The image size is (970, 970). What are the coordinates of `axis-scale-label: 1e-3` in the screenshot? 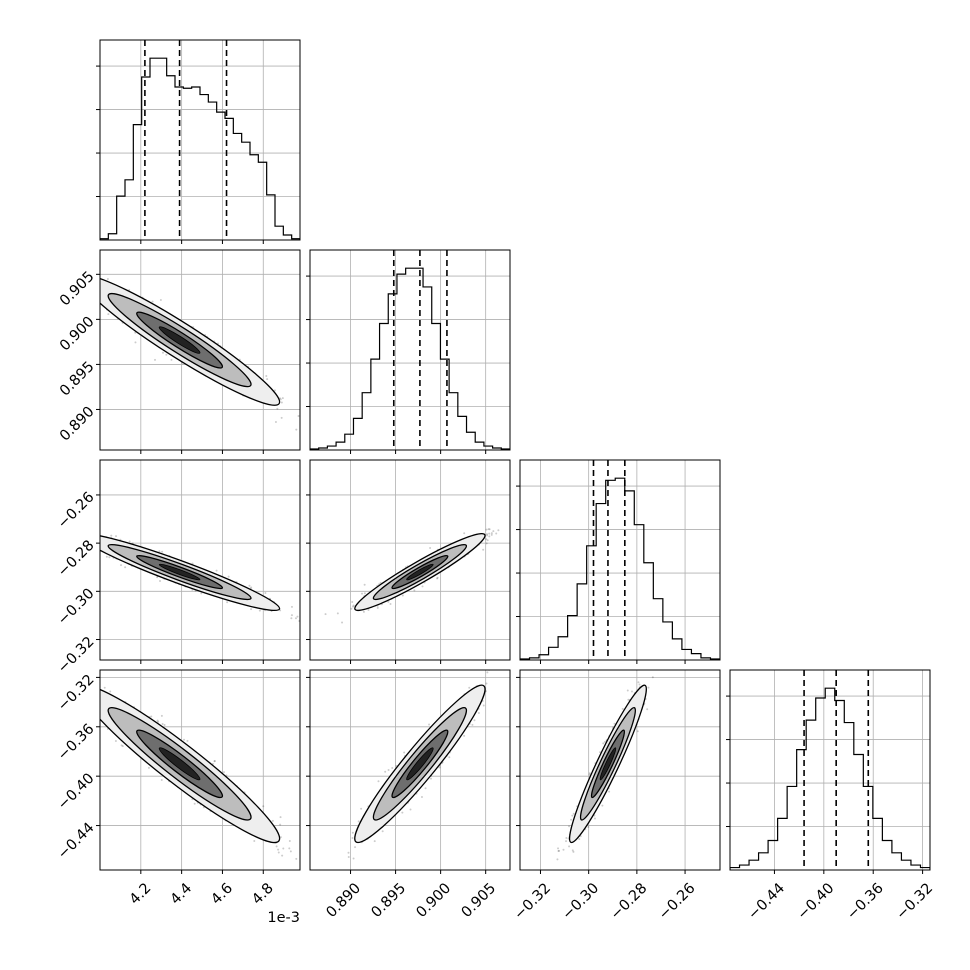 It's located at (283, 918).